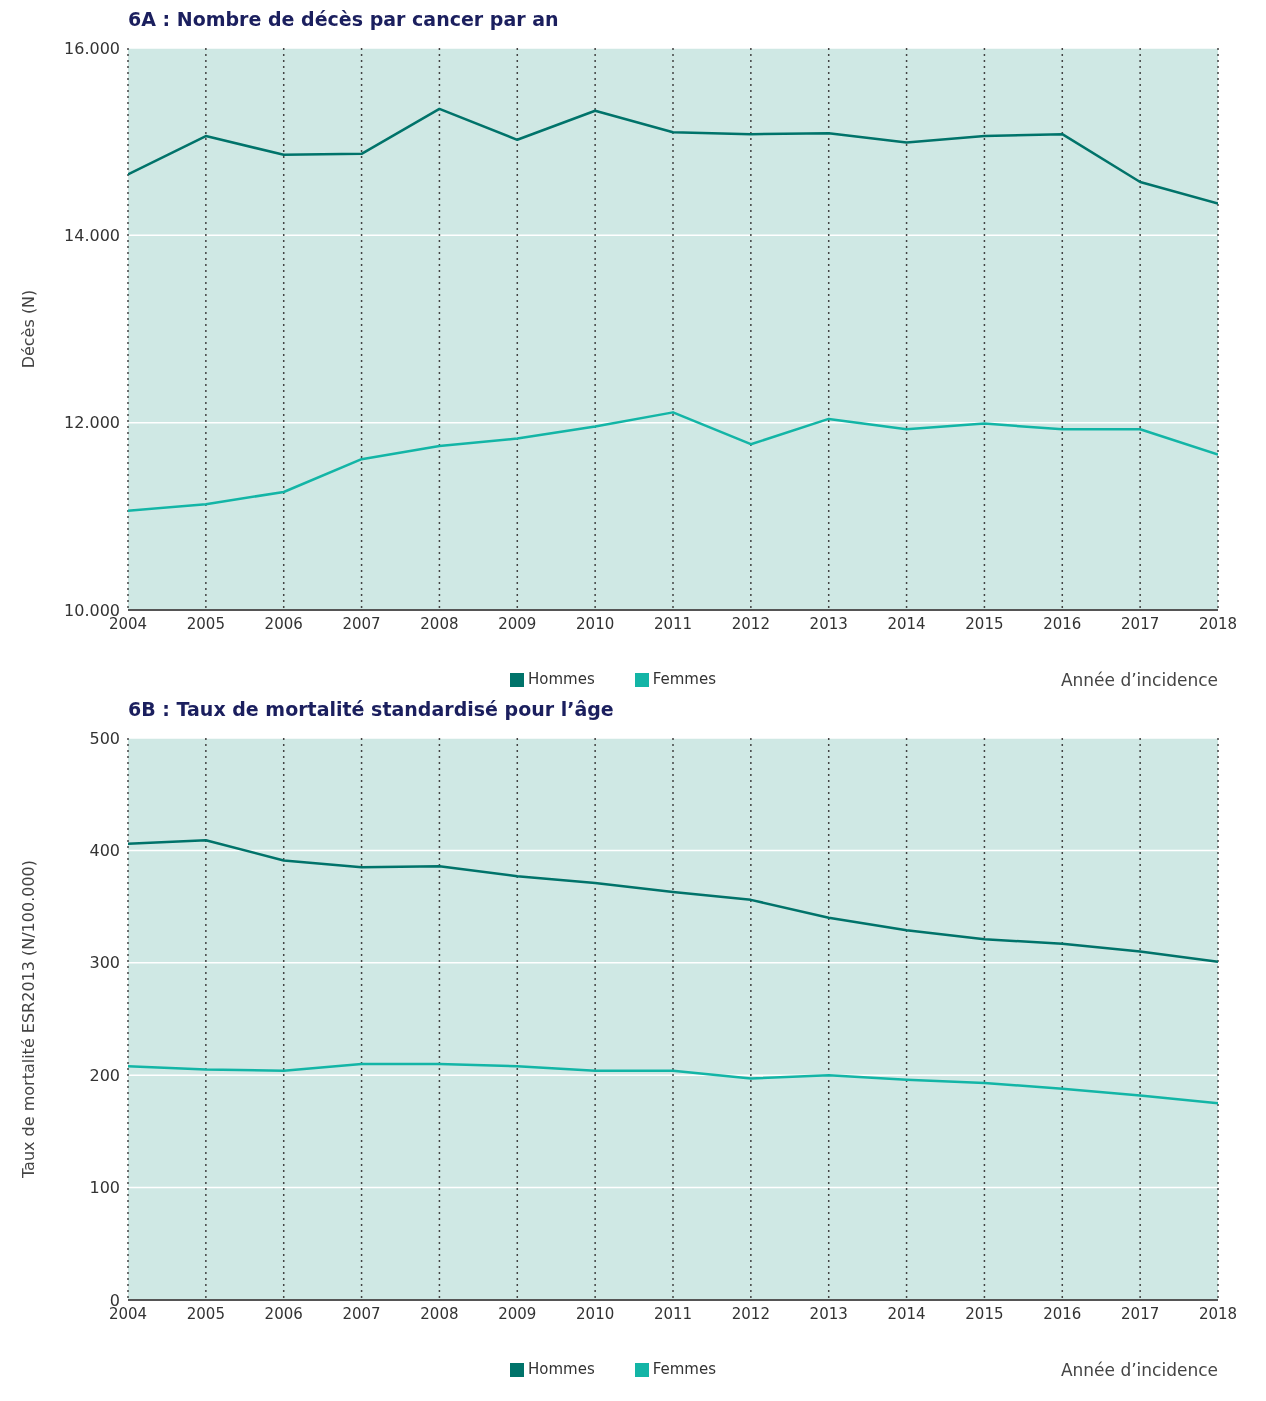  Describe the element at coordinates (104, 1188) in the screenshot. I see `y-tick-label: 100` at that location.